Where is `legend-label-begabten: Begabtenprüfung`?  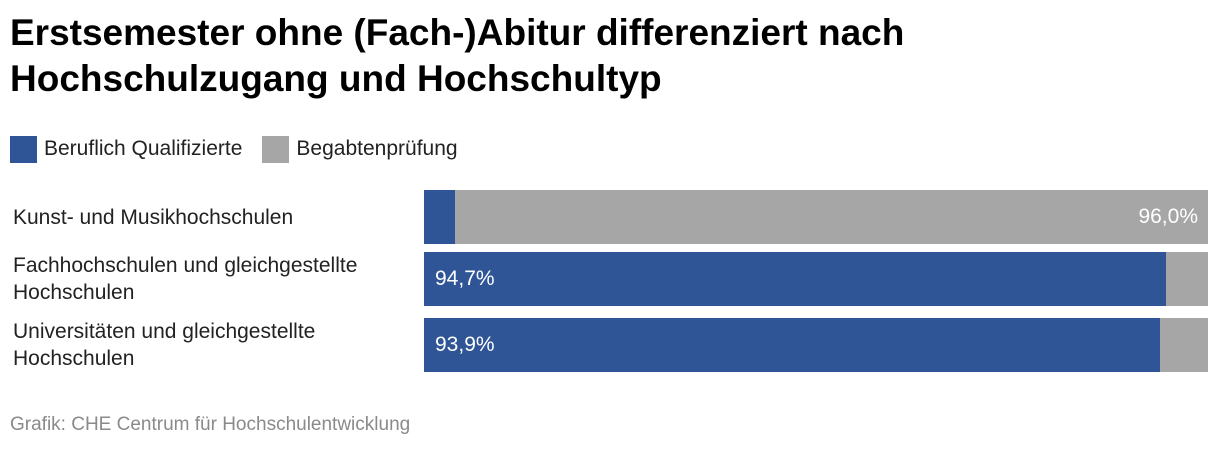 legend-label-begabten: Begabtenprüfung is located at coordinates (377, 148).